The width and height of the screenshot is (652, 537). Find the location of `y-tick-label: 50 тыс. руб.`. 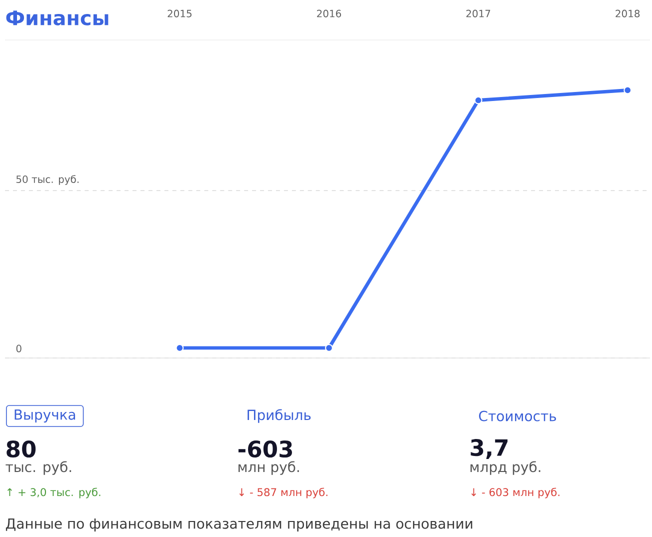

y-tick-label: 50 тыс. руб. is located at coordinates (47, 180).